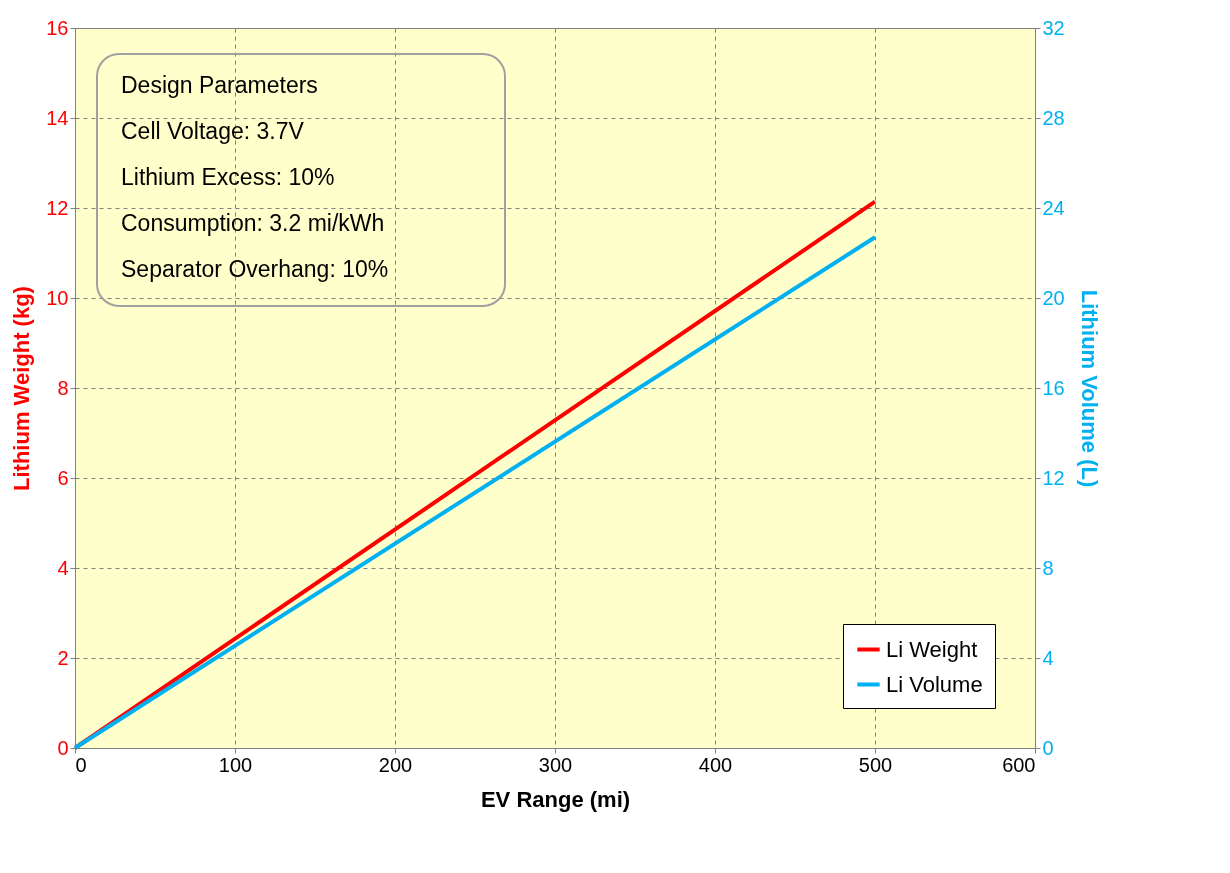 The image size is (1230, 873). What do you see at coordinates (1089, 388) in the screenshot?
I see `y2-axis-title: Lithium Volume (L)` at bounding box center [1089, 388].